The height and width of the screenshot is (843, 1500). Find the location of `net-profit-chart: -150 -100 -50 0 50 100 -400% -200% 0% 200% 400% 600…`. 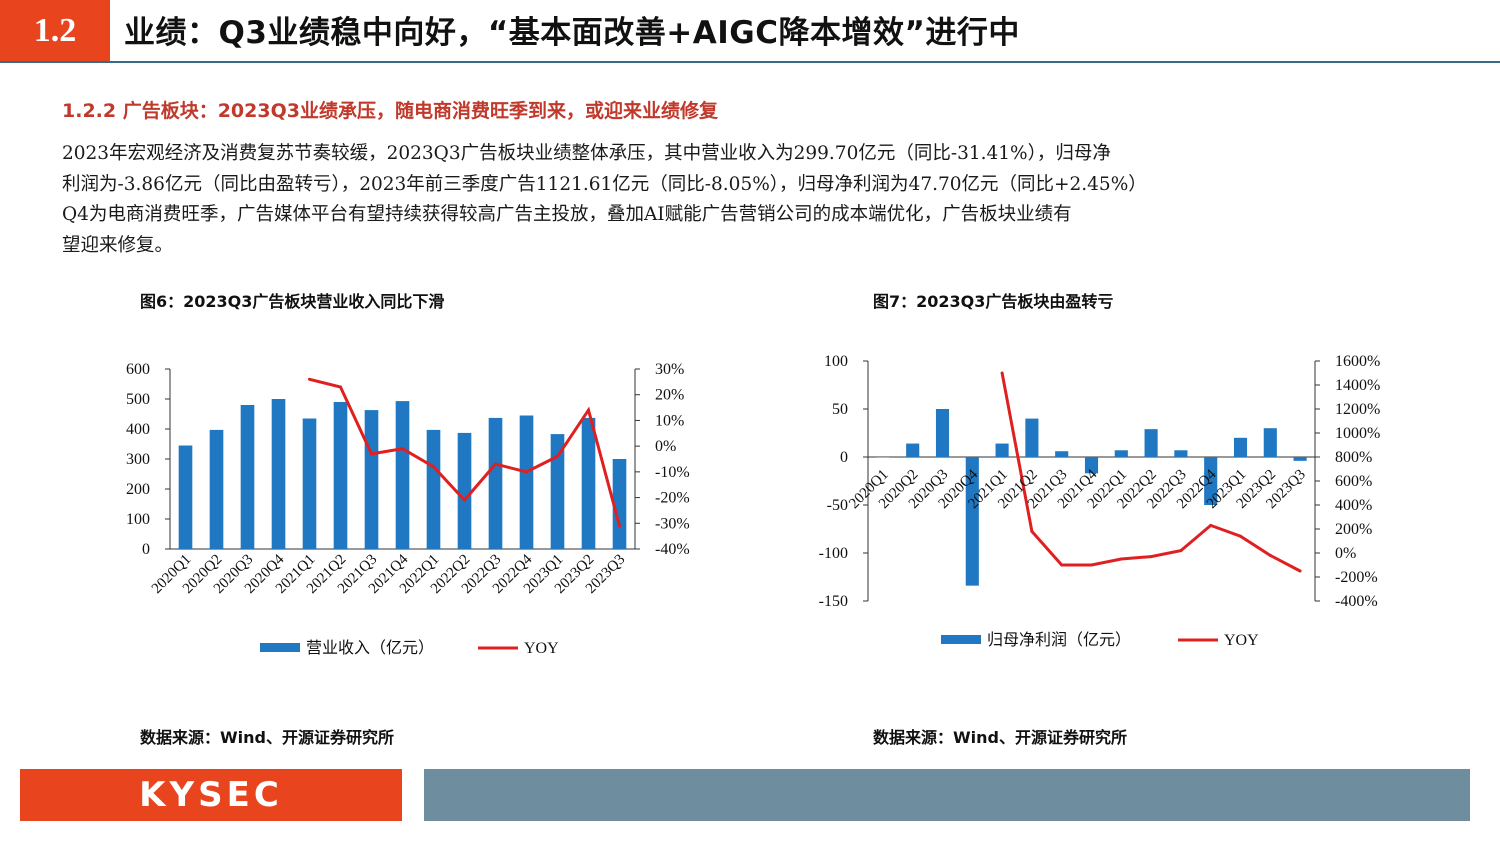

net-profit-chart: -150 -100 -50 0 50 100 -400% -200% 0% 200% 400% 600… is located at coordinates (1100, 501).